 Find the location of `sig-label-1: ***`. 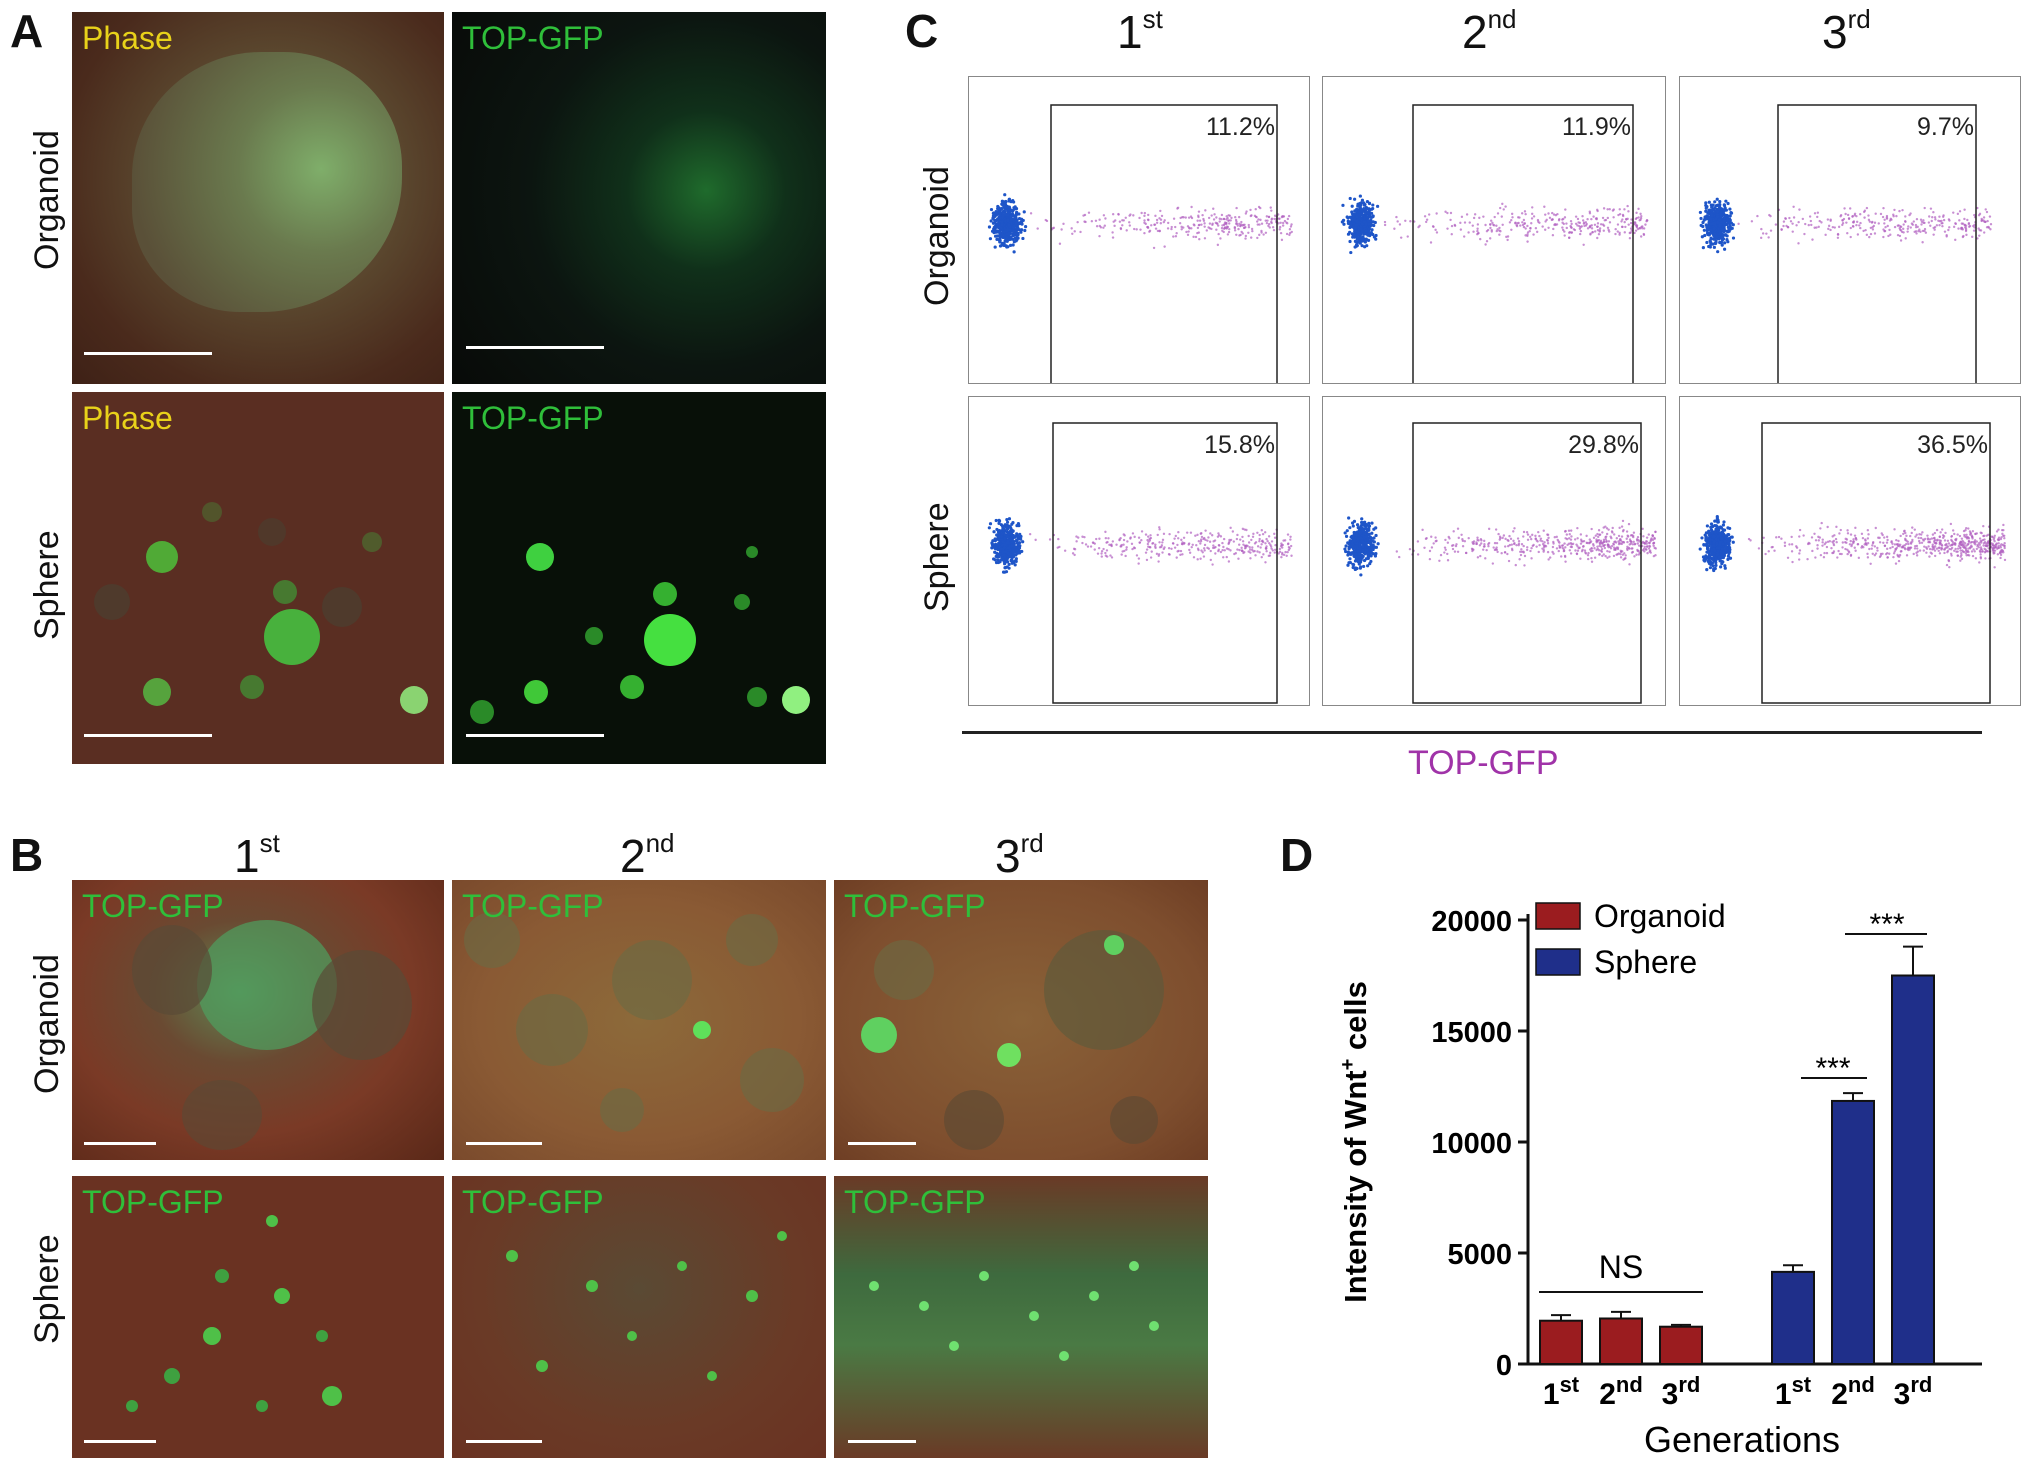

sig-label-1: *** is located at coordinates (1832, 1068).